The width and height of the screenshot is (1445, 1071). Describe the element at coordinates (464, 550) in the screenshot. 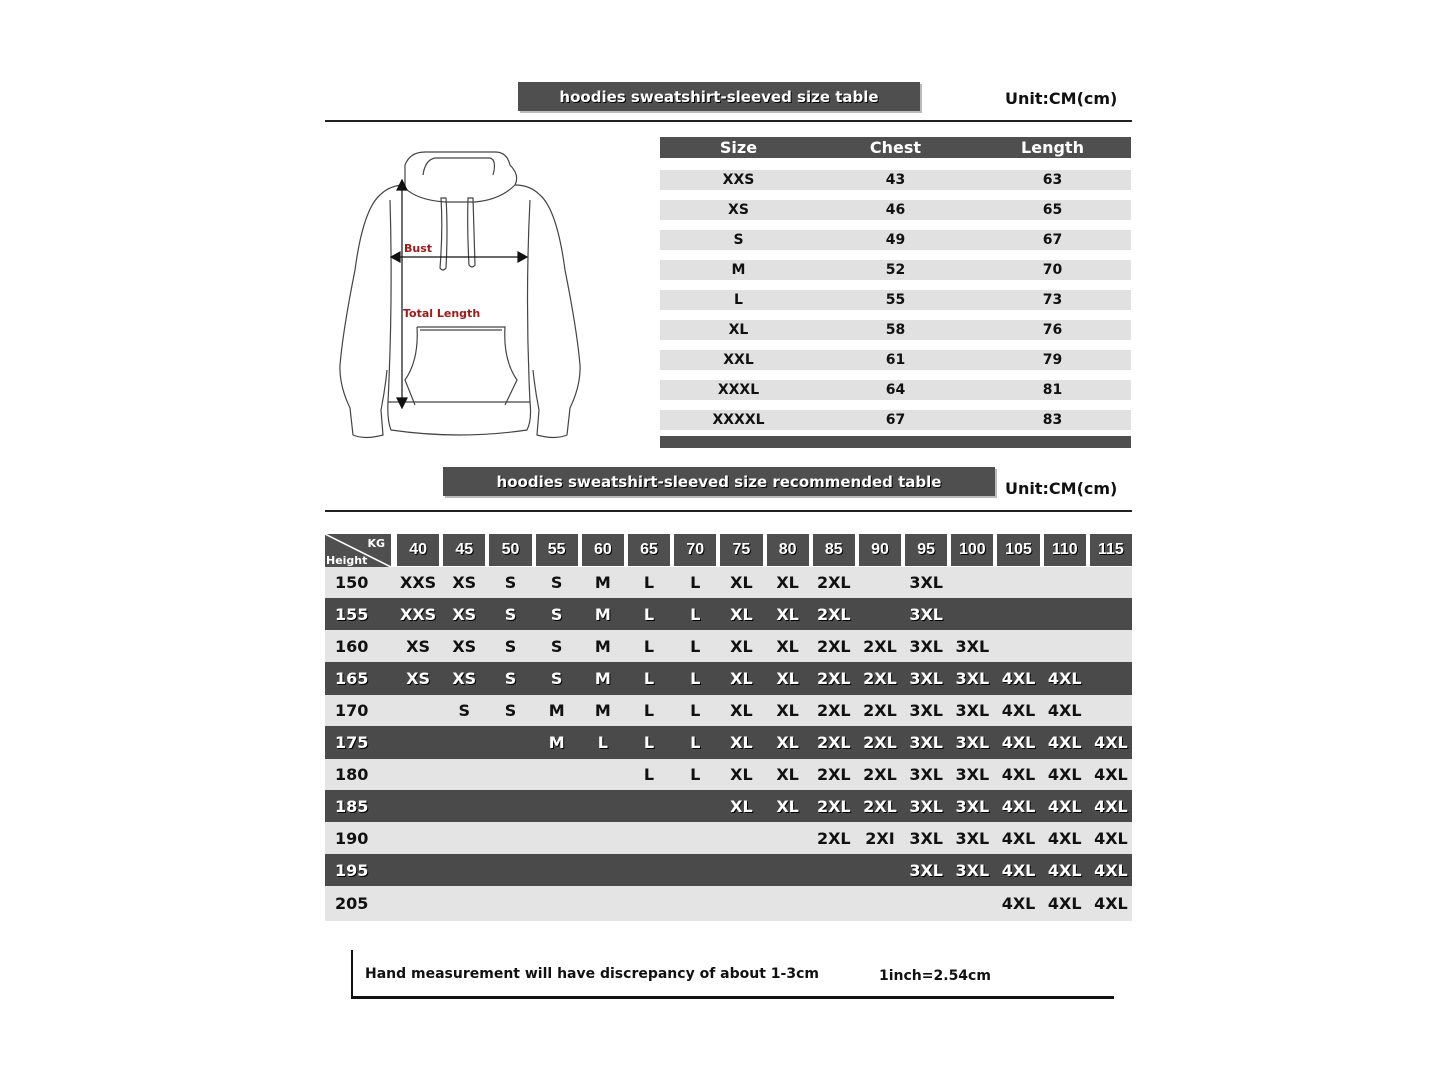

I see `weight-header-cell: 45` at that location.